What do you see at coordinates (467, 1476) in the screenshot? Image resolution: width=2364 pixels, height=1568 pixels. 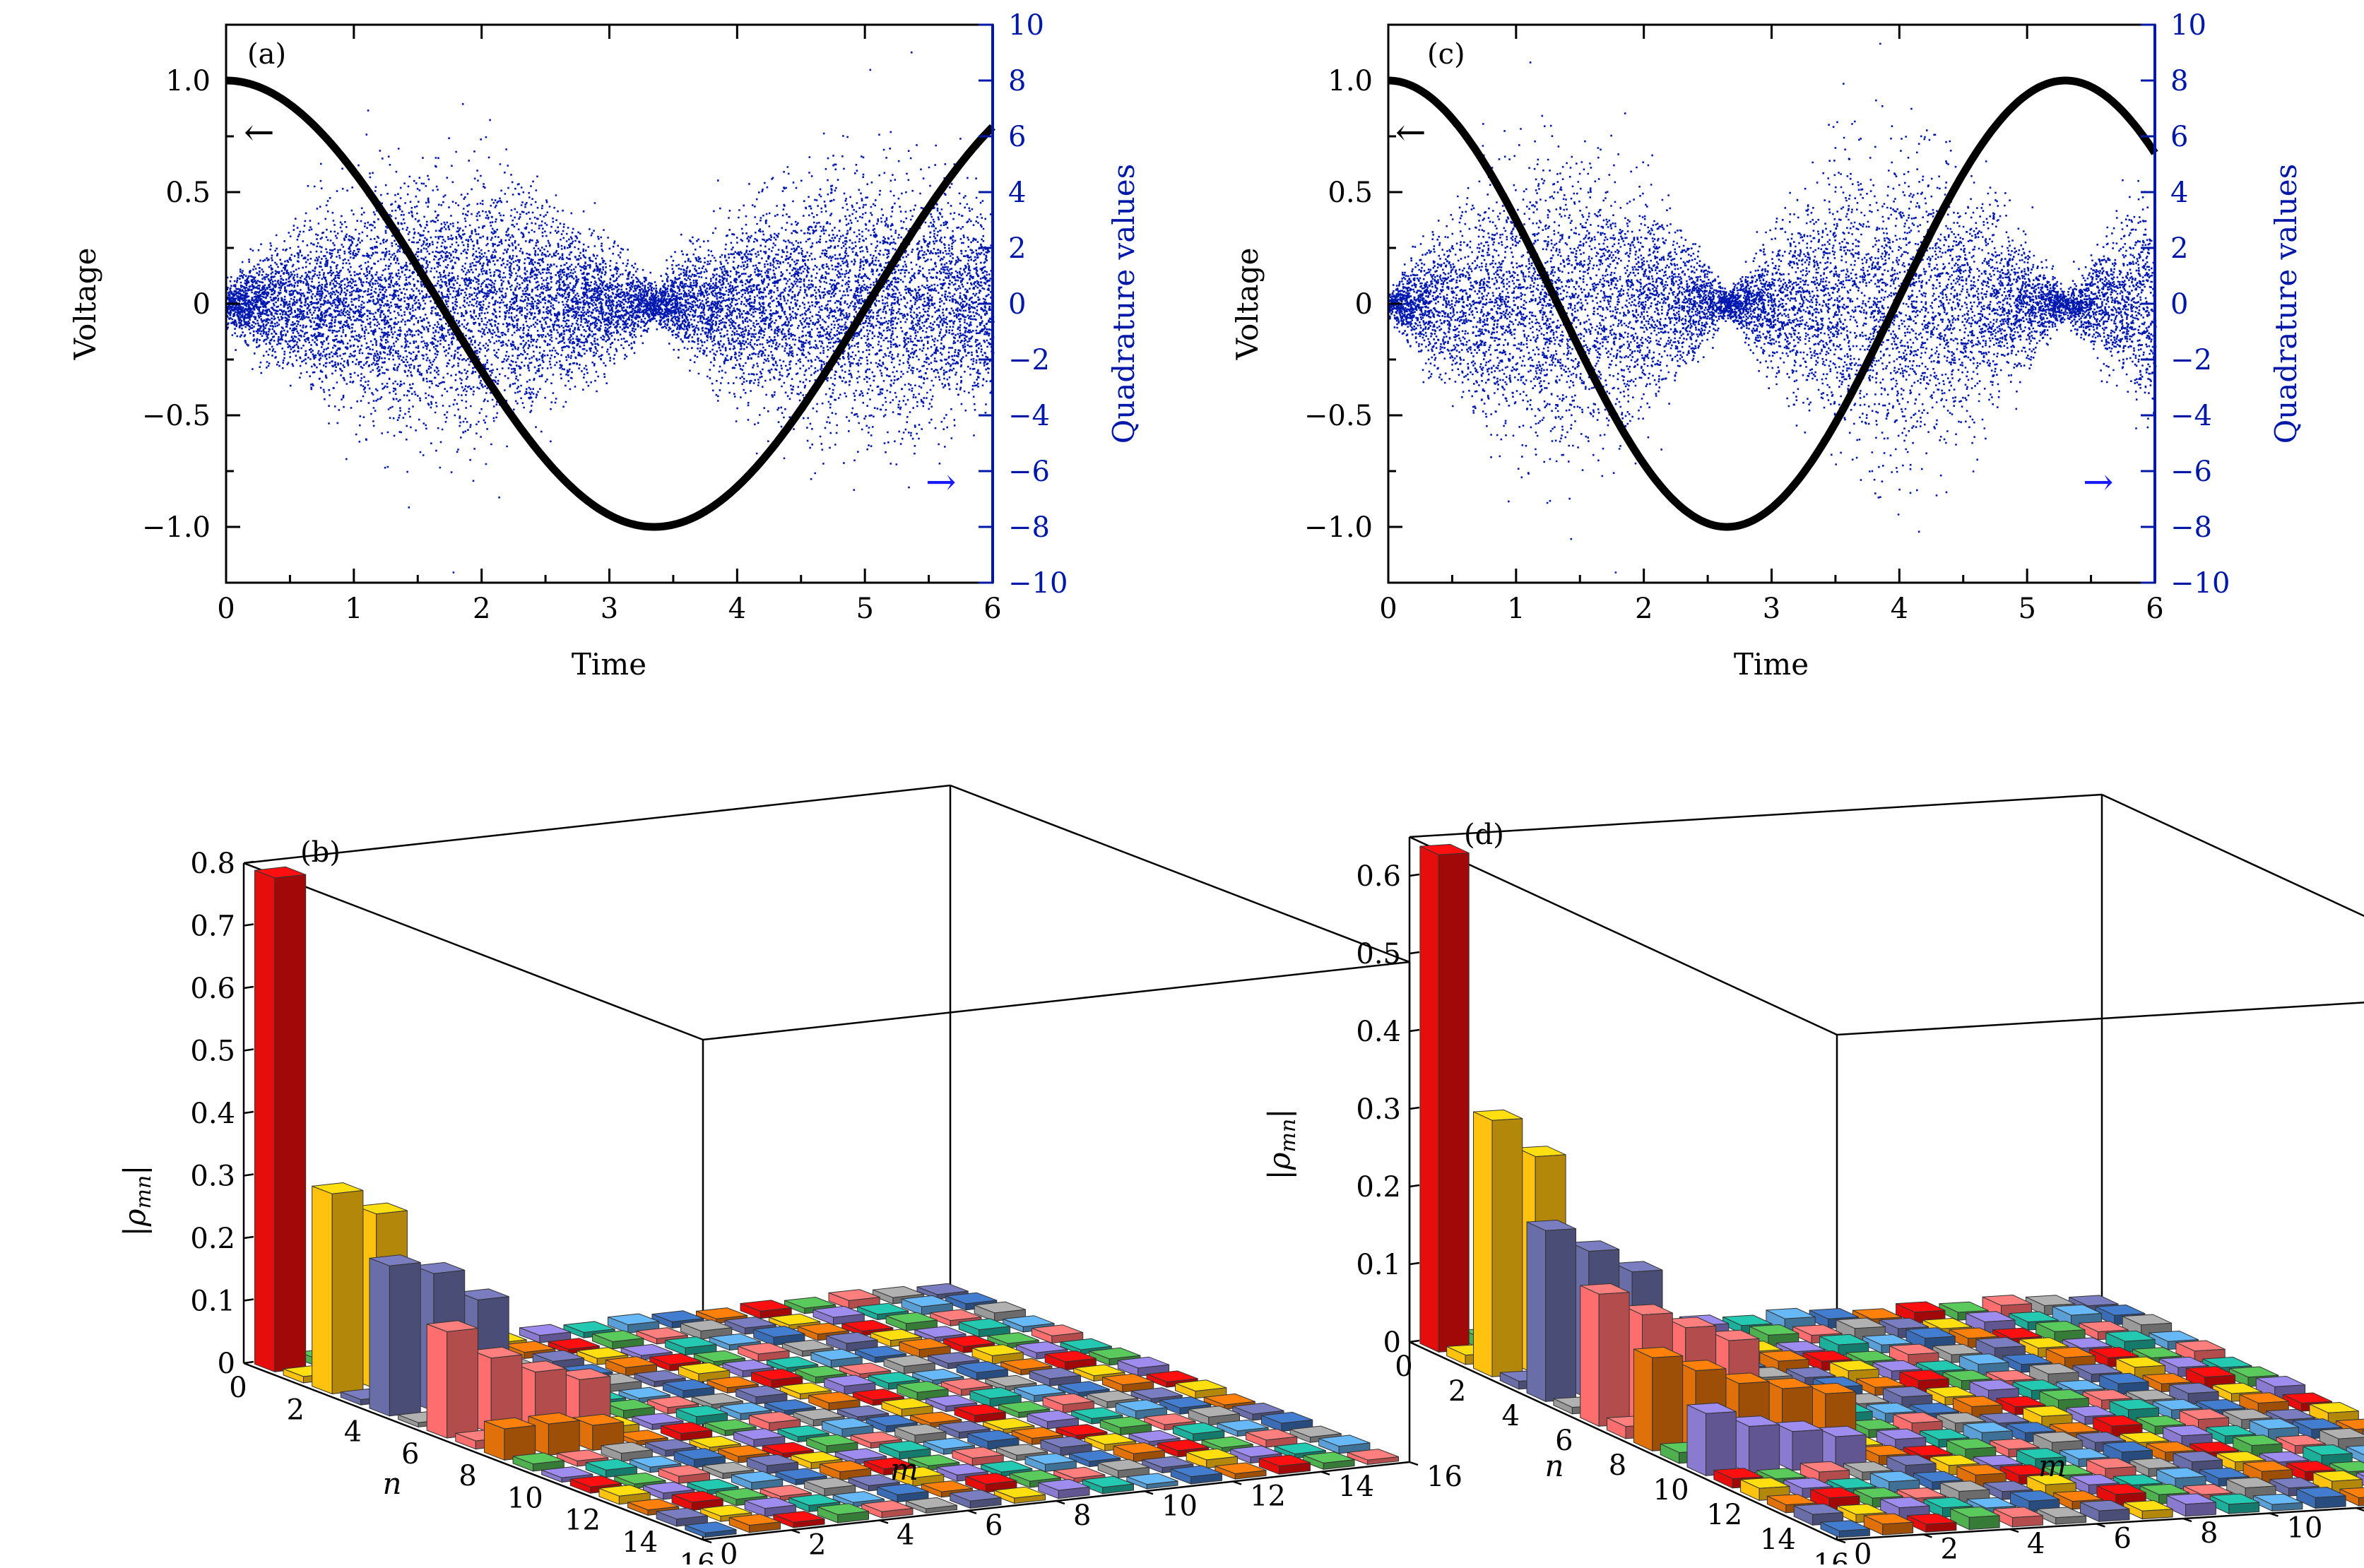 I see `n-tick-label: 8` at bounding box center [467, 1476].